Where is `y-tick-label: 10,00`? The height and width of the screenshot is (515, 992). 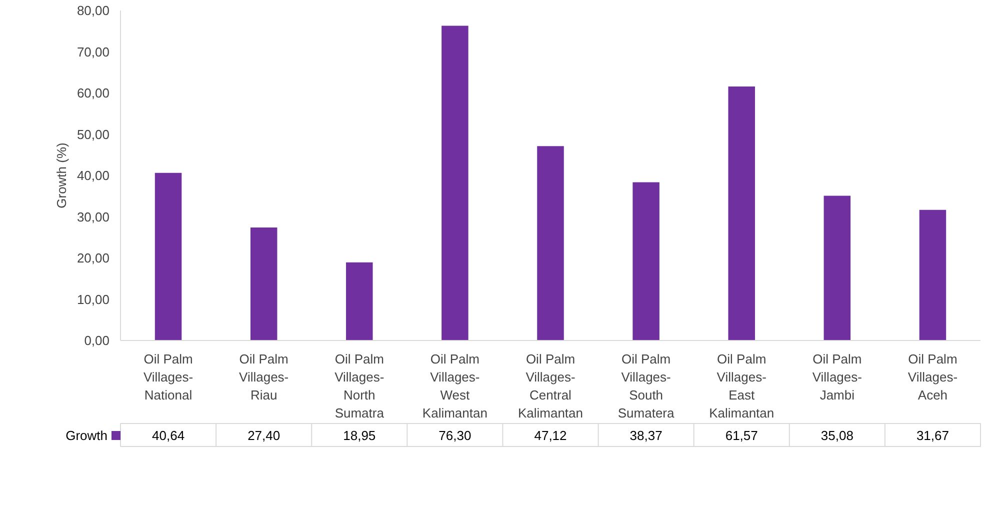 y-tick-label: 10,00 is located at coordinates (93, 299).